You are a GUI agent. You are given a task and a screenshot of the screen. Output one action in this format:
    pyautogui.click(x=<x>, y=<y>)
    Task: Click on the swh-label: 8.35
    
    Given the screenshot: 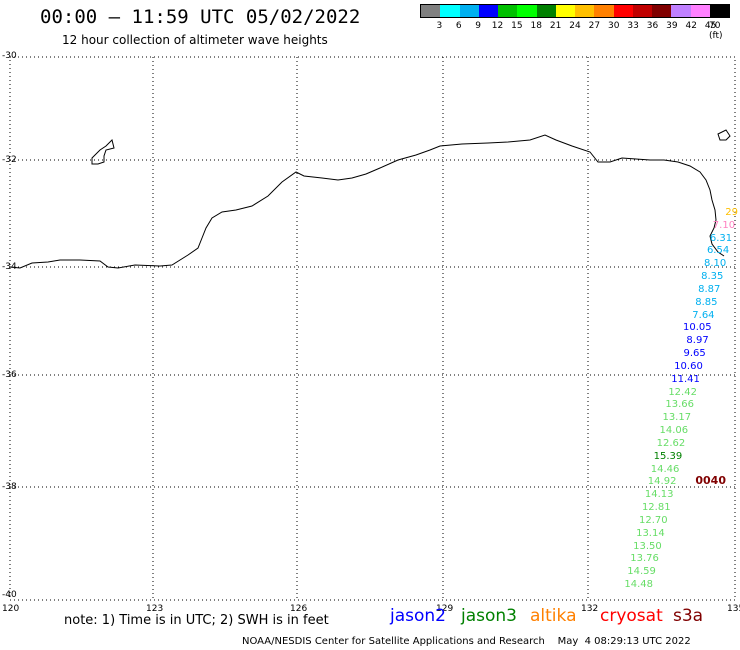 What is the action you would take?
    pyautogui.click(x=712, y=277)
    